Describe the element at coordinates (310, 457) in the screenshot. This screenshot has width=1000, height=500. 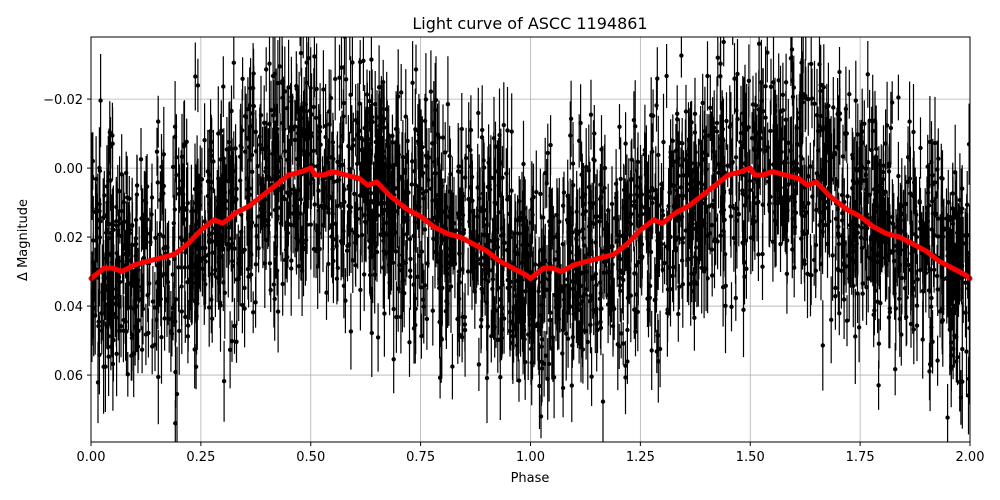
I see `x-tick-label: 0.50` at that location.